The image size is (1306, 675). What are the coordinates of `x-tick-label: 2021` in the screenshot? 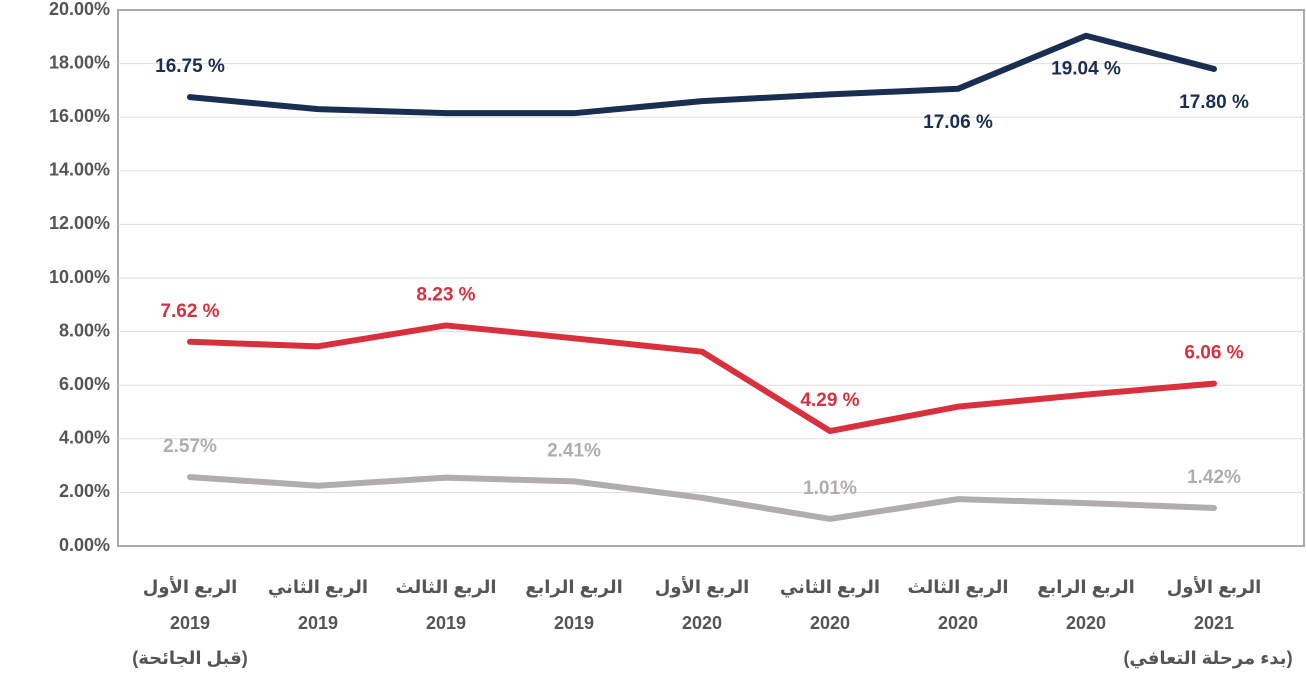 It's located at (1214, 623).